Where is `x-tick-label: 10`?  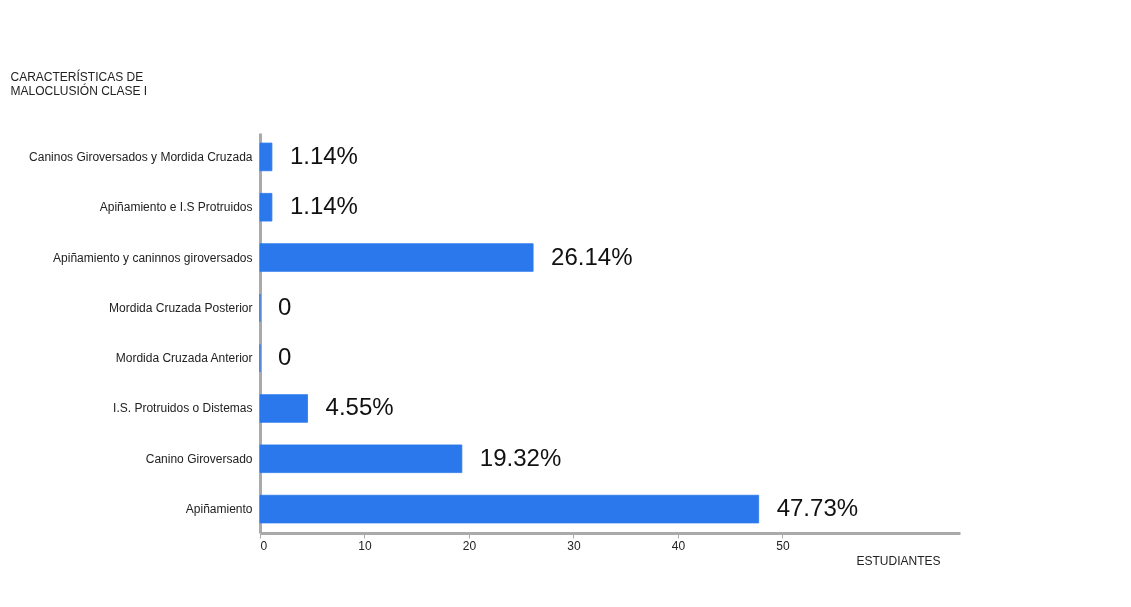
x-tick-label: 10 is located at coordinates (365, 545).